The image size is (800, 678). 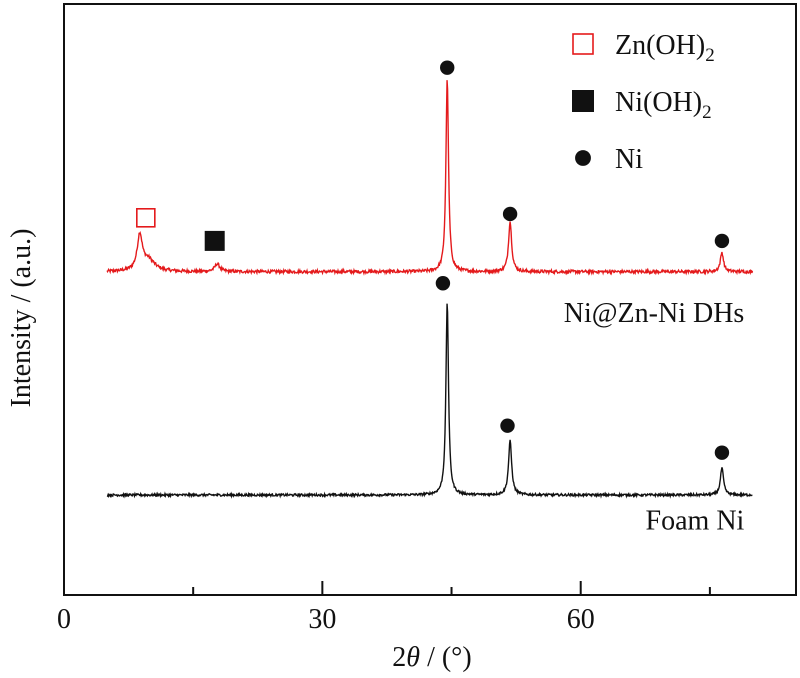 What do you see at coordinates (384, 608) in the screenshot?
I see `x-ticks: 0 30 60` at bounding box center [384, 608].